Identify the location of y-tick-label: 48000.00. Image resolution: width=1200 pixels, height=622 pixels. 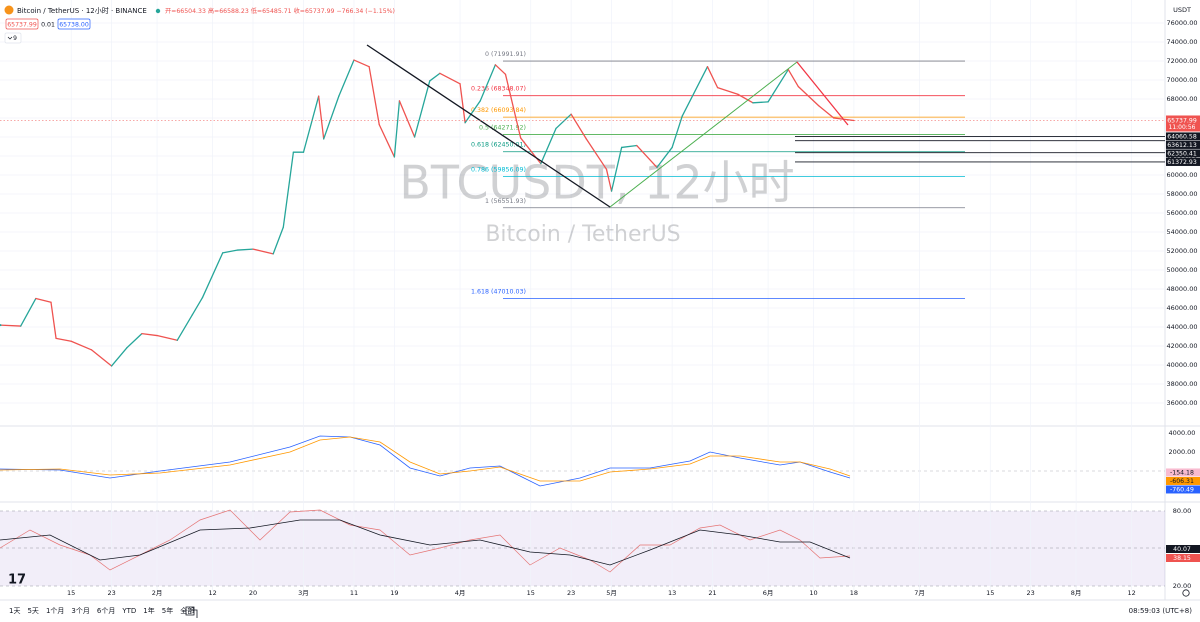
(1181, 289).